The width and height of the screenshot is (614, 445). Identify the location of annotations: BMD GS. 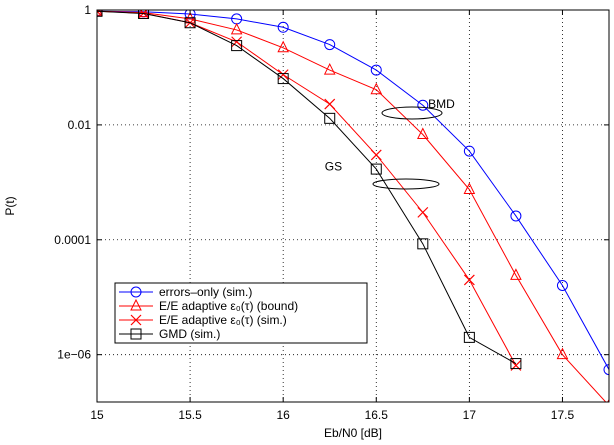
(390, 143).